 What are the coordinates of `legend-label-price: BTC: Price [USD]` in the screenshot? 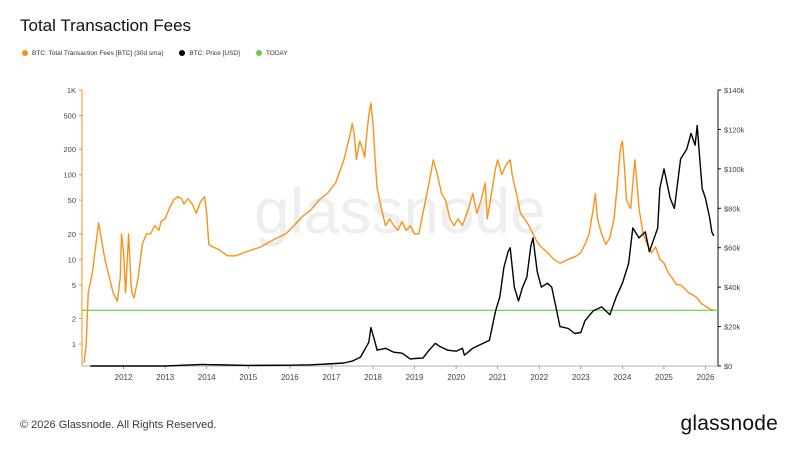 It's located at (214, 53).